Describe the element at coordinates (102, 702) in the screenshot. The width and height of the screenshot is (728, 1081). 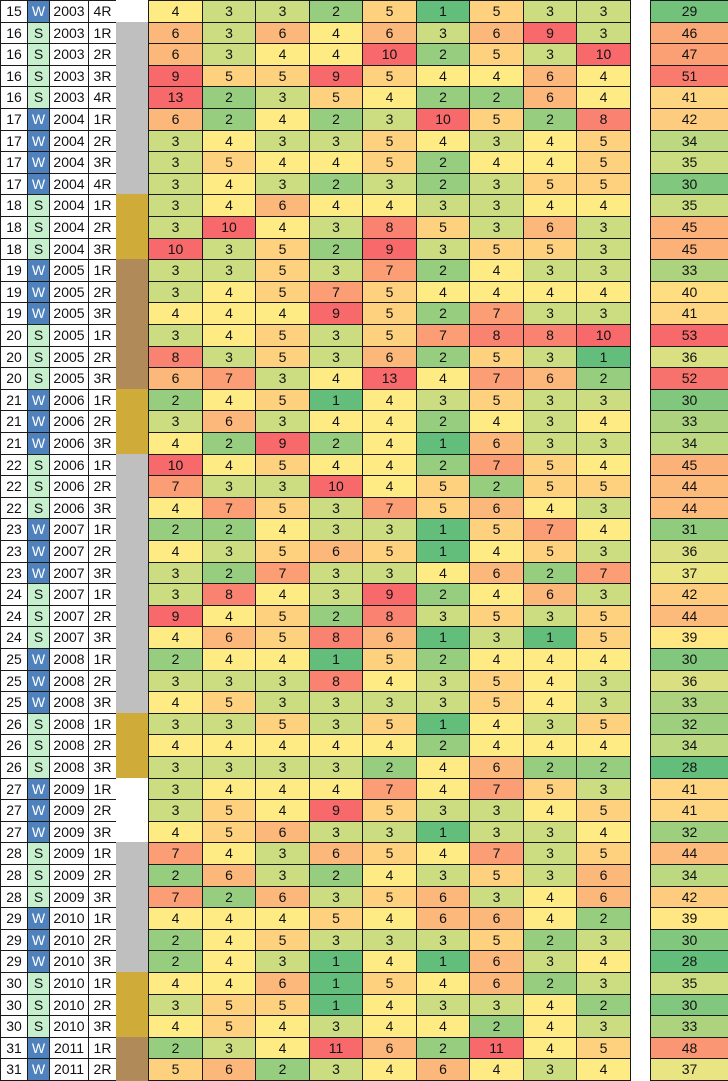
I see `round-cell: 3R` at that location.